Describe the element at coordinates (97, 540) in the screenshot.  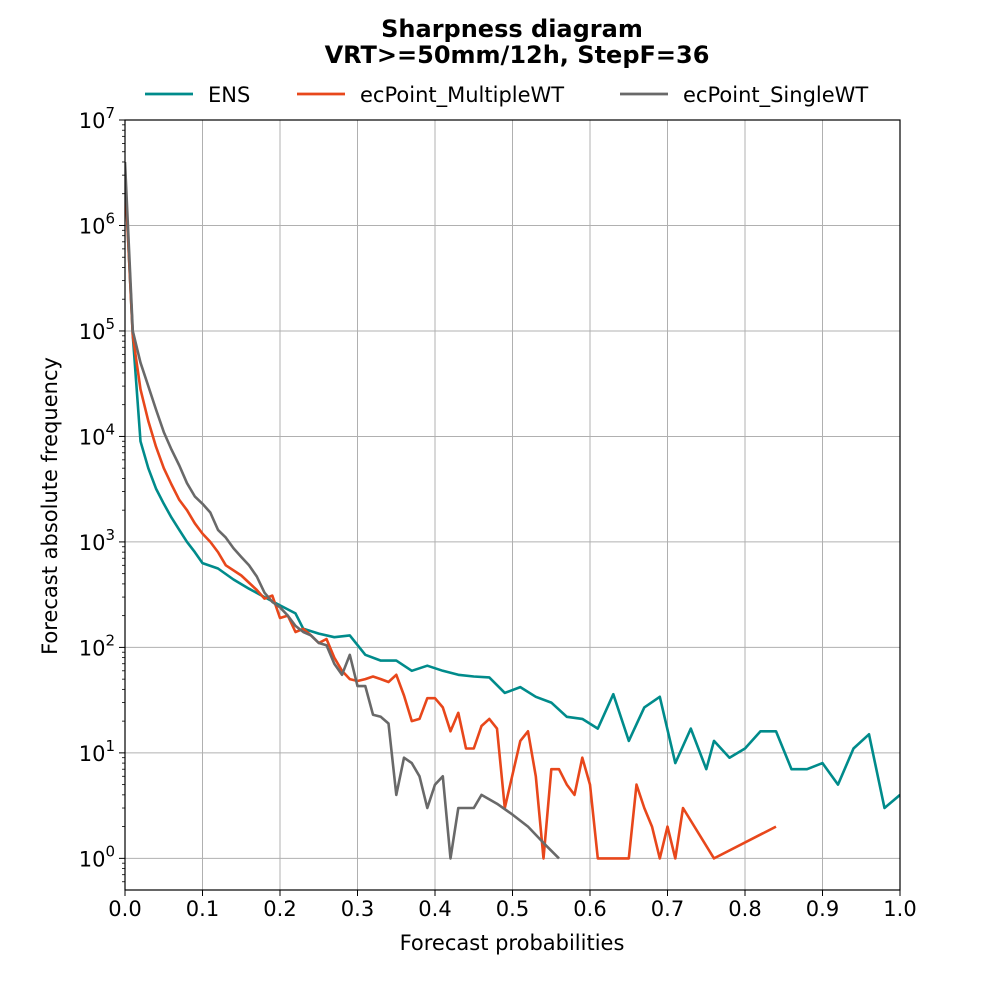
I see `y-tick-label: 10³` at that location.